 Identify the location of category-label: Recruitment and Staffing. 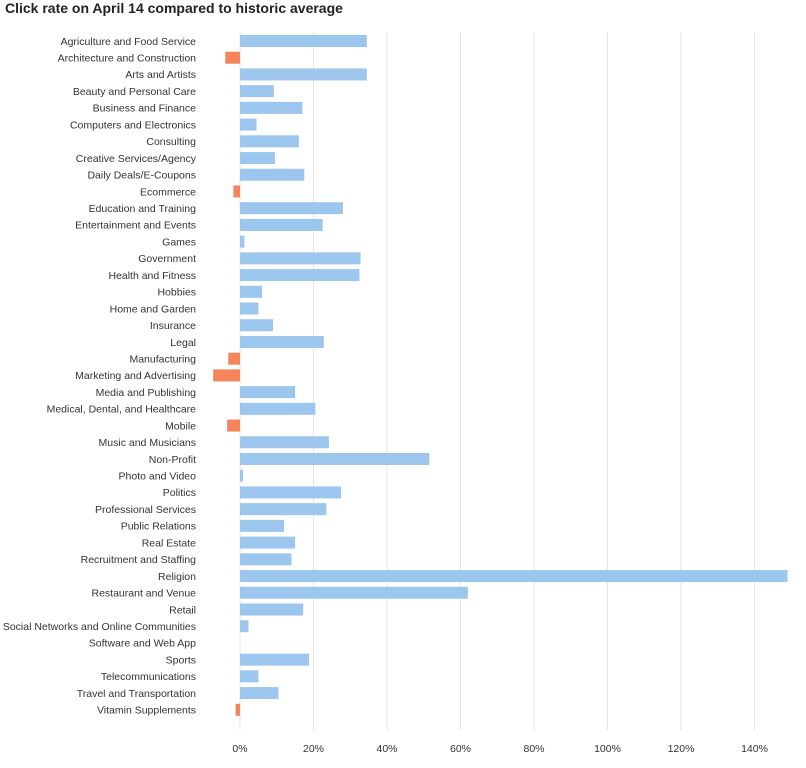
(139, 560).